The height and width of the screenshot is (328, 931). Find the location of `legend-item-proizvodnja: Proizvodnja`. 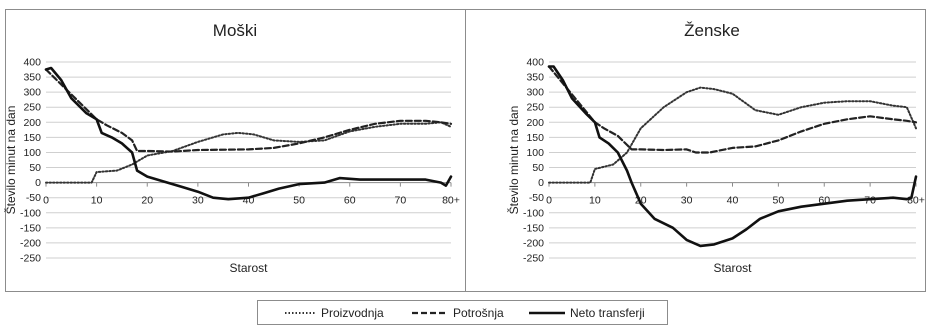

legend-item-proizvodnja: Proizvodnja is located at coordinates (334, 313).